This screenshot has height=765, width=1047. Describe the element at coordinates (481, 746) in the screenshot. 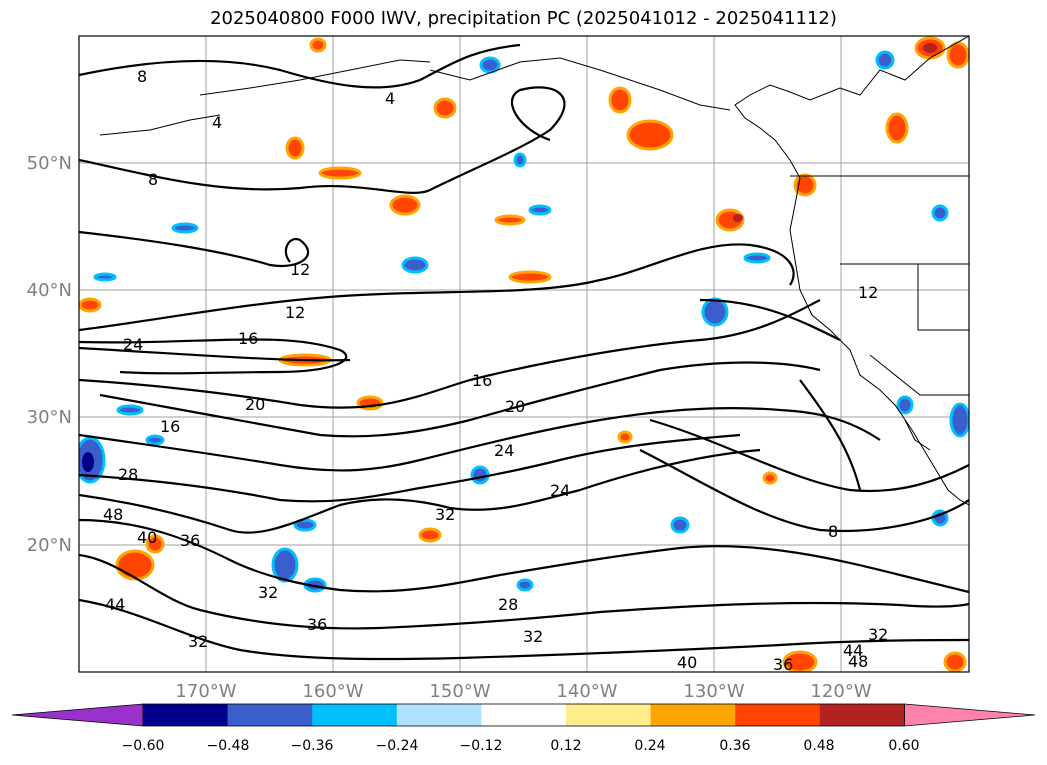

I see `colorbar-tick-label: −0.12` at that location.